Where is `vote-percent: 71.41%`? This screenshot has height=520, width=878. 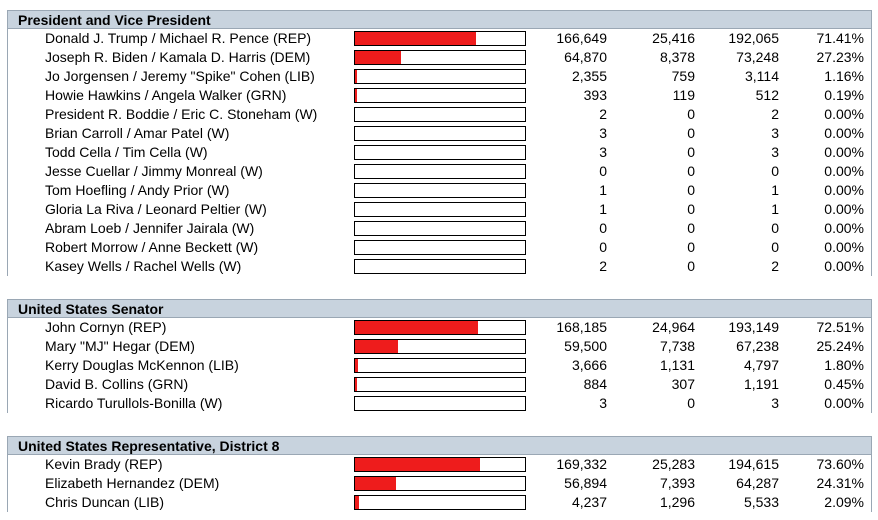
vote-percent: 71.41% is located at coordinates (840, 38).